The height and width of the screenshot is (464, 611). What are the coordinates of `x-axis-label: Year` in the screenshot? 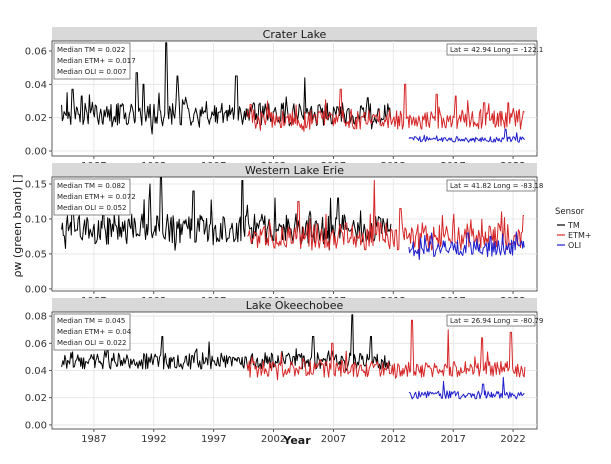 It's located at (296, 440).